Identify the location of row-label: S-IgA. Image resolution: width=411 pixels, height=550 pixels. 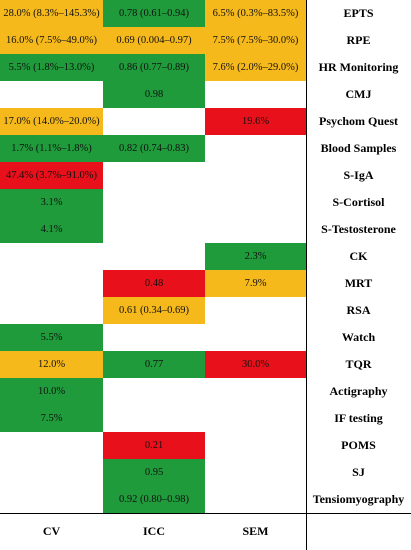
(358, 175).